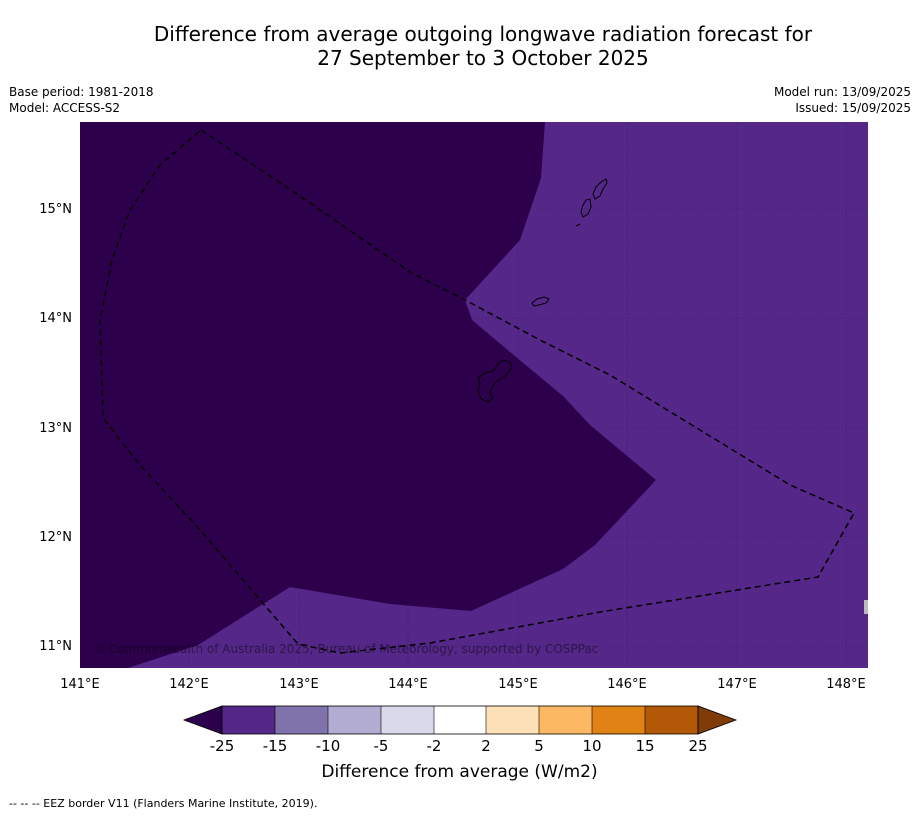  I want to click on colorbar-tick-label: 2, so click(486, 746).